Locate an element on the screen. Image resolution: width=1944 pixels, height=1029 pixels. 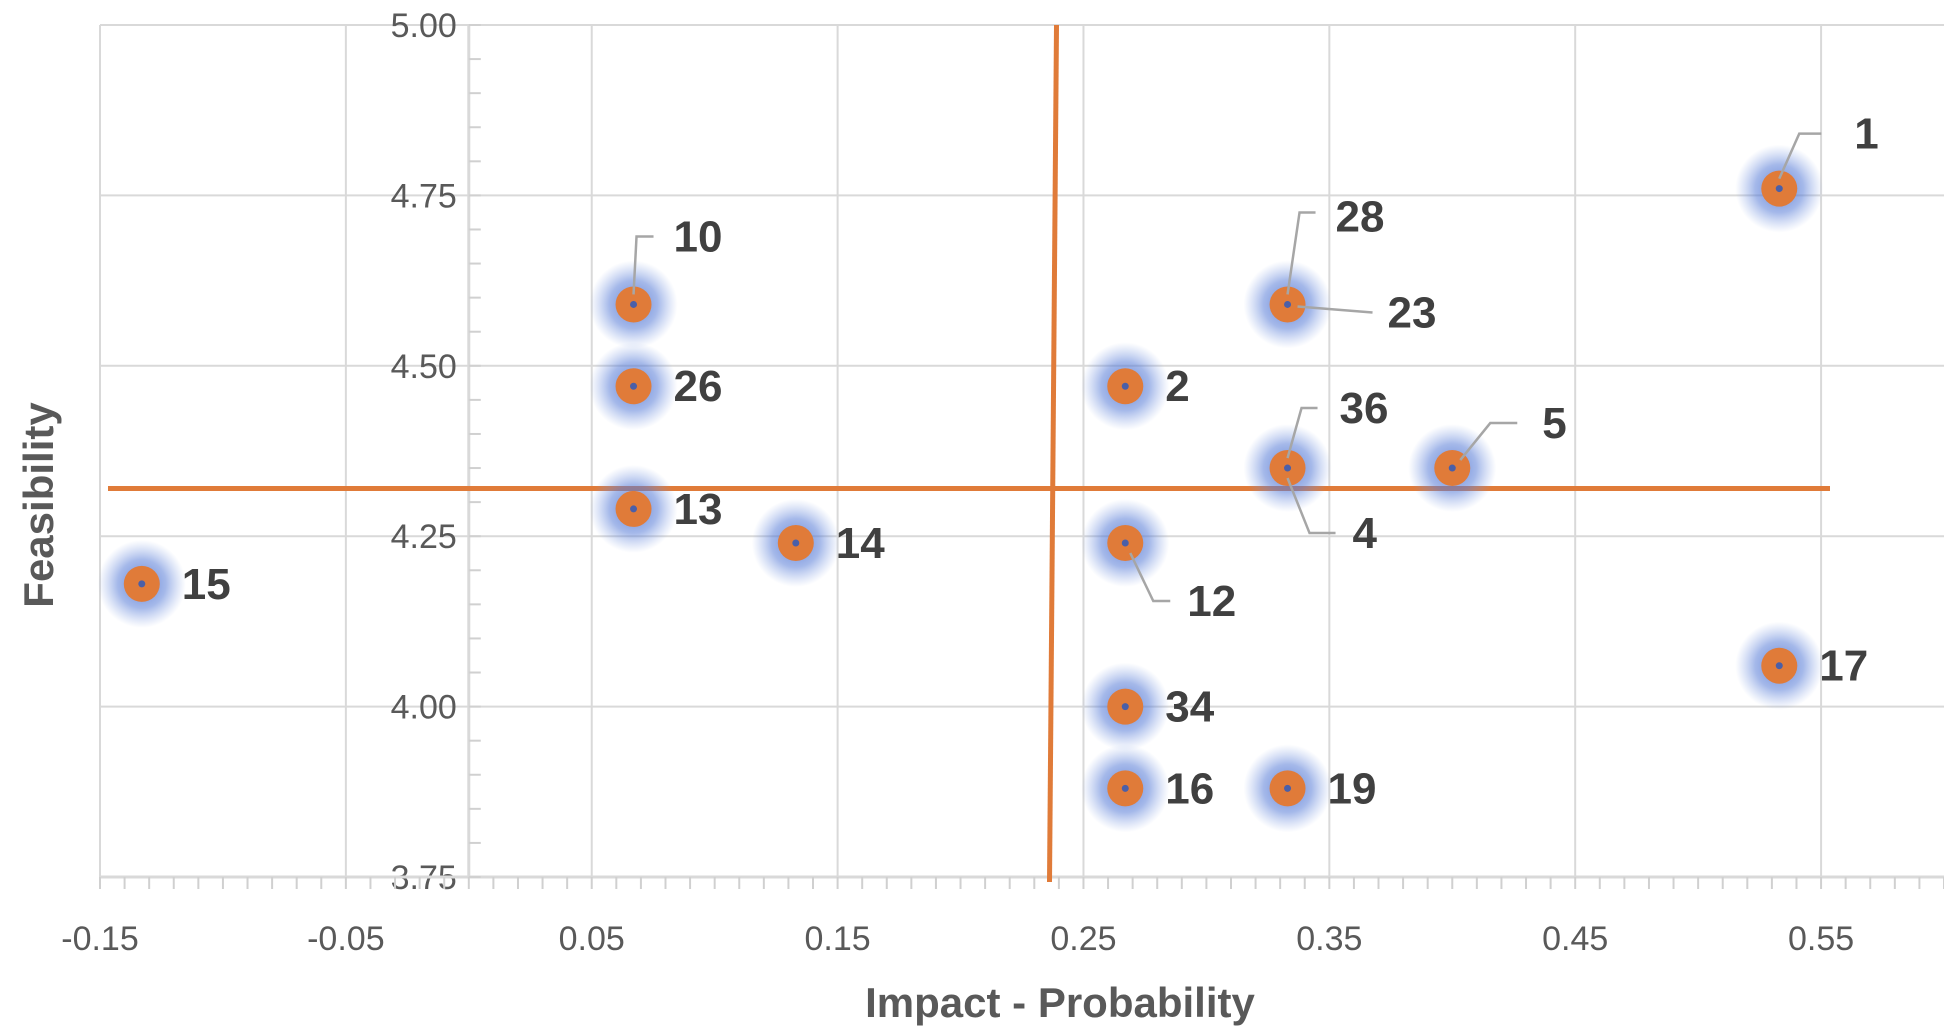
x-tick-label: 0.55 is located at coordinates (1821, 939).